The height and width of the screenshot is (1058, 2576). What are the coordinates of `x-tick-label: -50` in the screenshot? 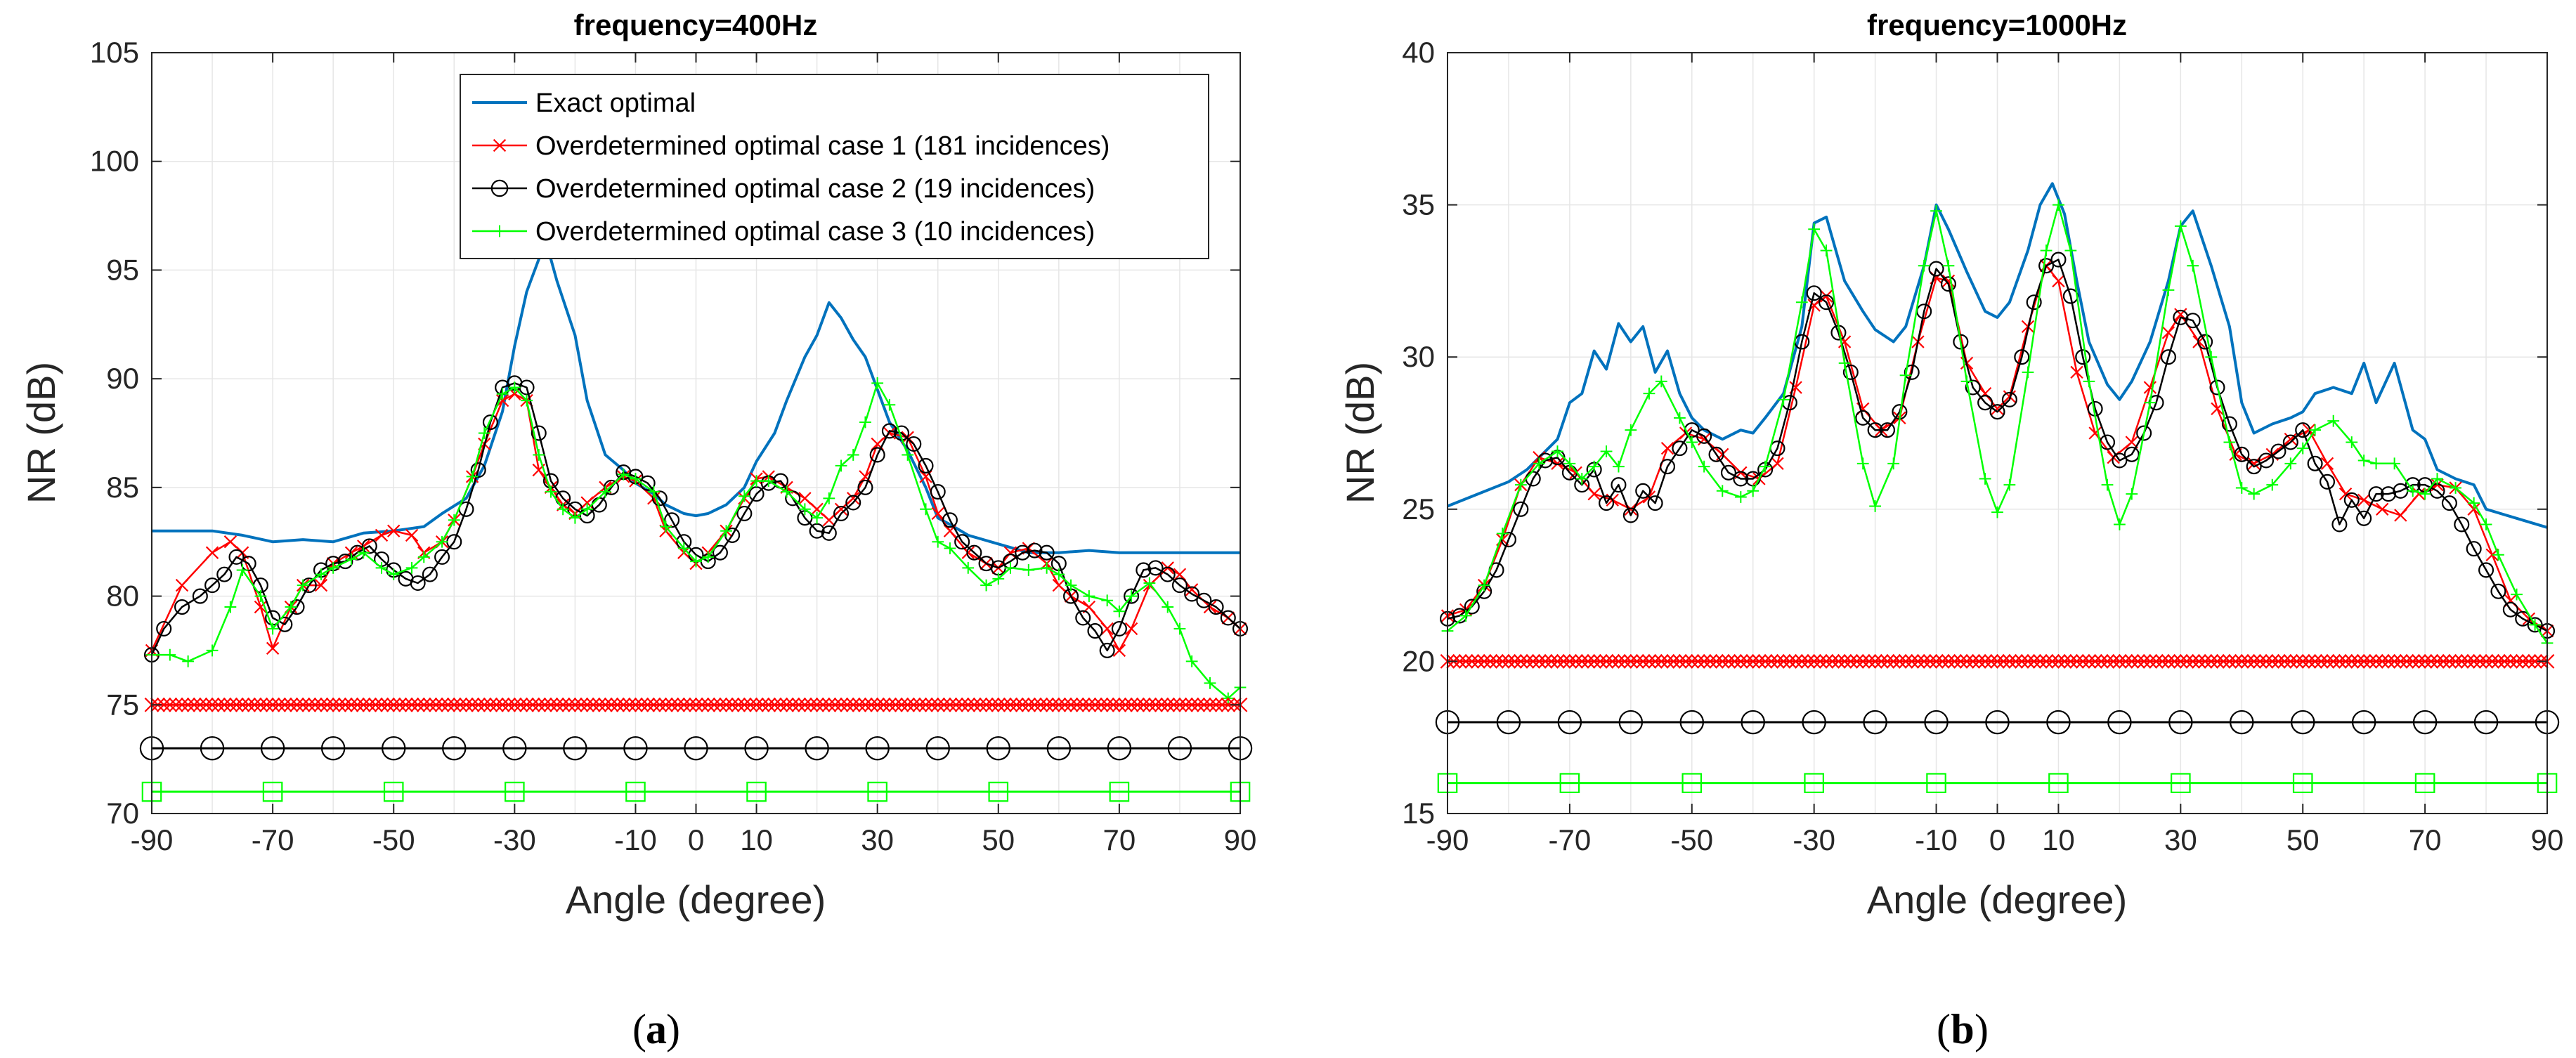 It's located at (393, 840).